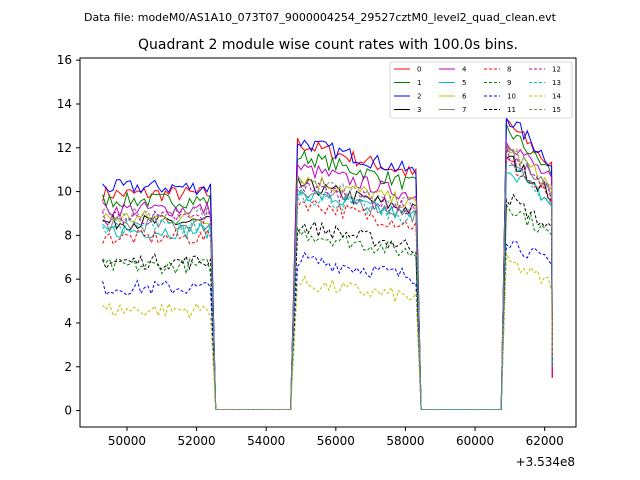  What do you see at coordinates (68, 279) in the screenshot?
I see `y-tick-label: 6` at bounding box center [68, 279].